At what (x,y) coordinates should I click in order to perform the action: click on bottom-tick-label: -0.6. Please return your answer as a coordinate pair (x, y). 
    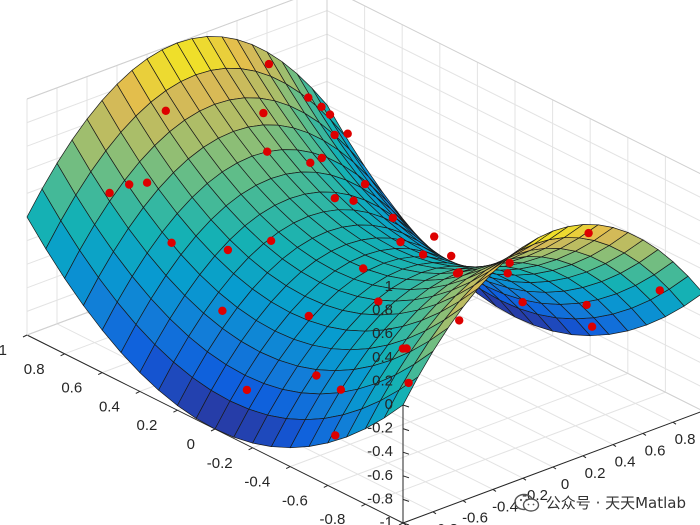
    Looking at the image, I should click on (475, 517).